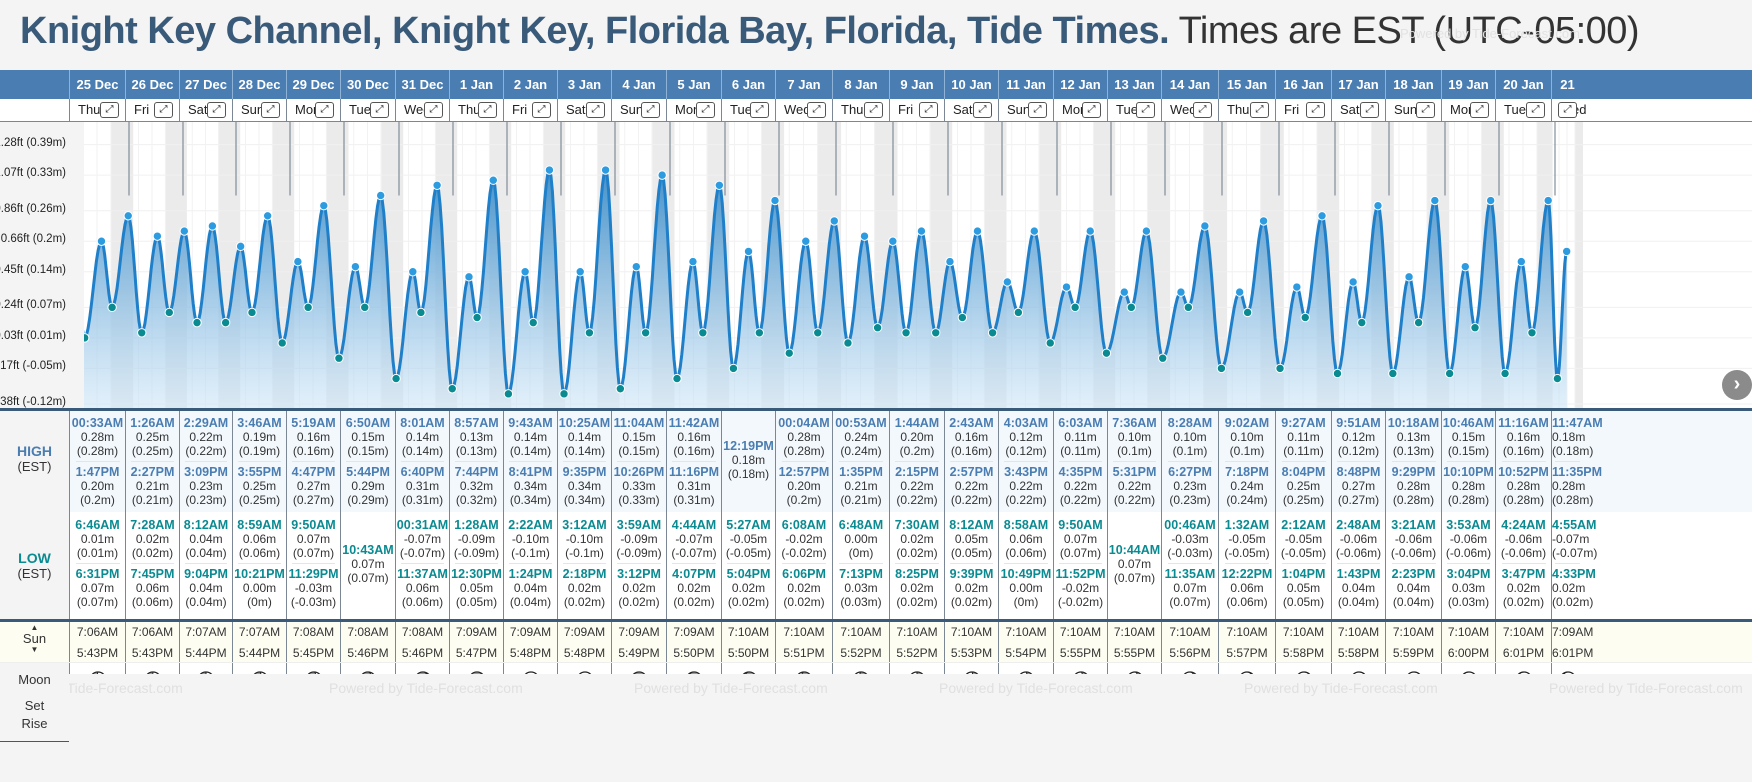 This screenshot has width=1752, height=782. Describe the element at coordinates (206, 437) in the screenshot. I see `high-tide-height: 0.22m` at that location.